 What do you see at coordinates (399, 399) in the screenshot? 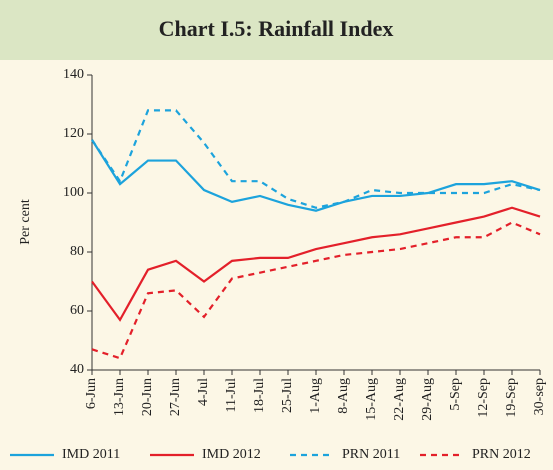
I see `x-tick-label: 22-Aug` at bounding box center [399, 399].